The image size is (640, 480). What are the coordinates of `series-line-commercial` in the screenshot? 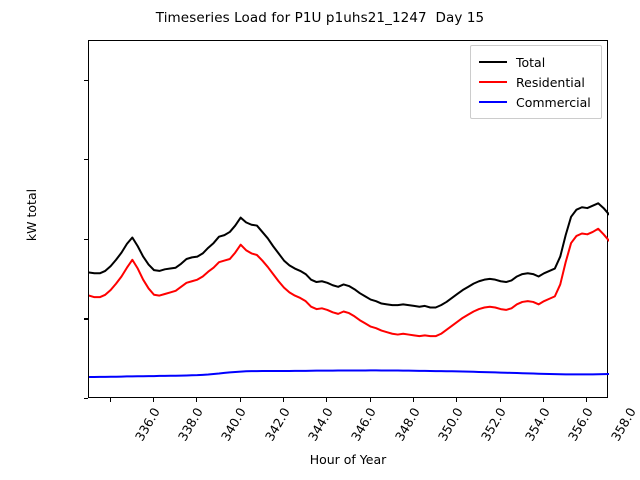 It's located at (349, 374).